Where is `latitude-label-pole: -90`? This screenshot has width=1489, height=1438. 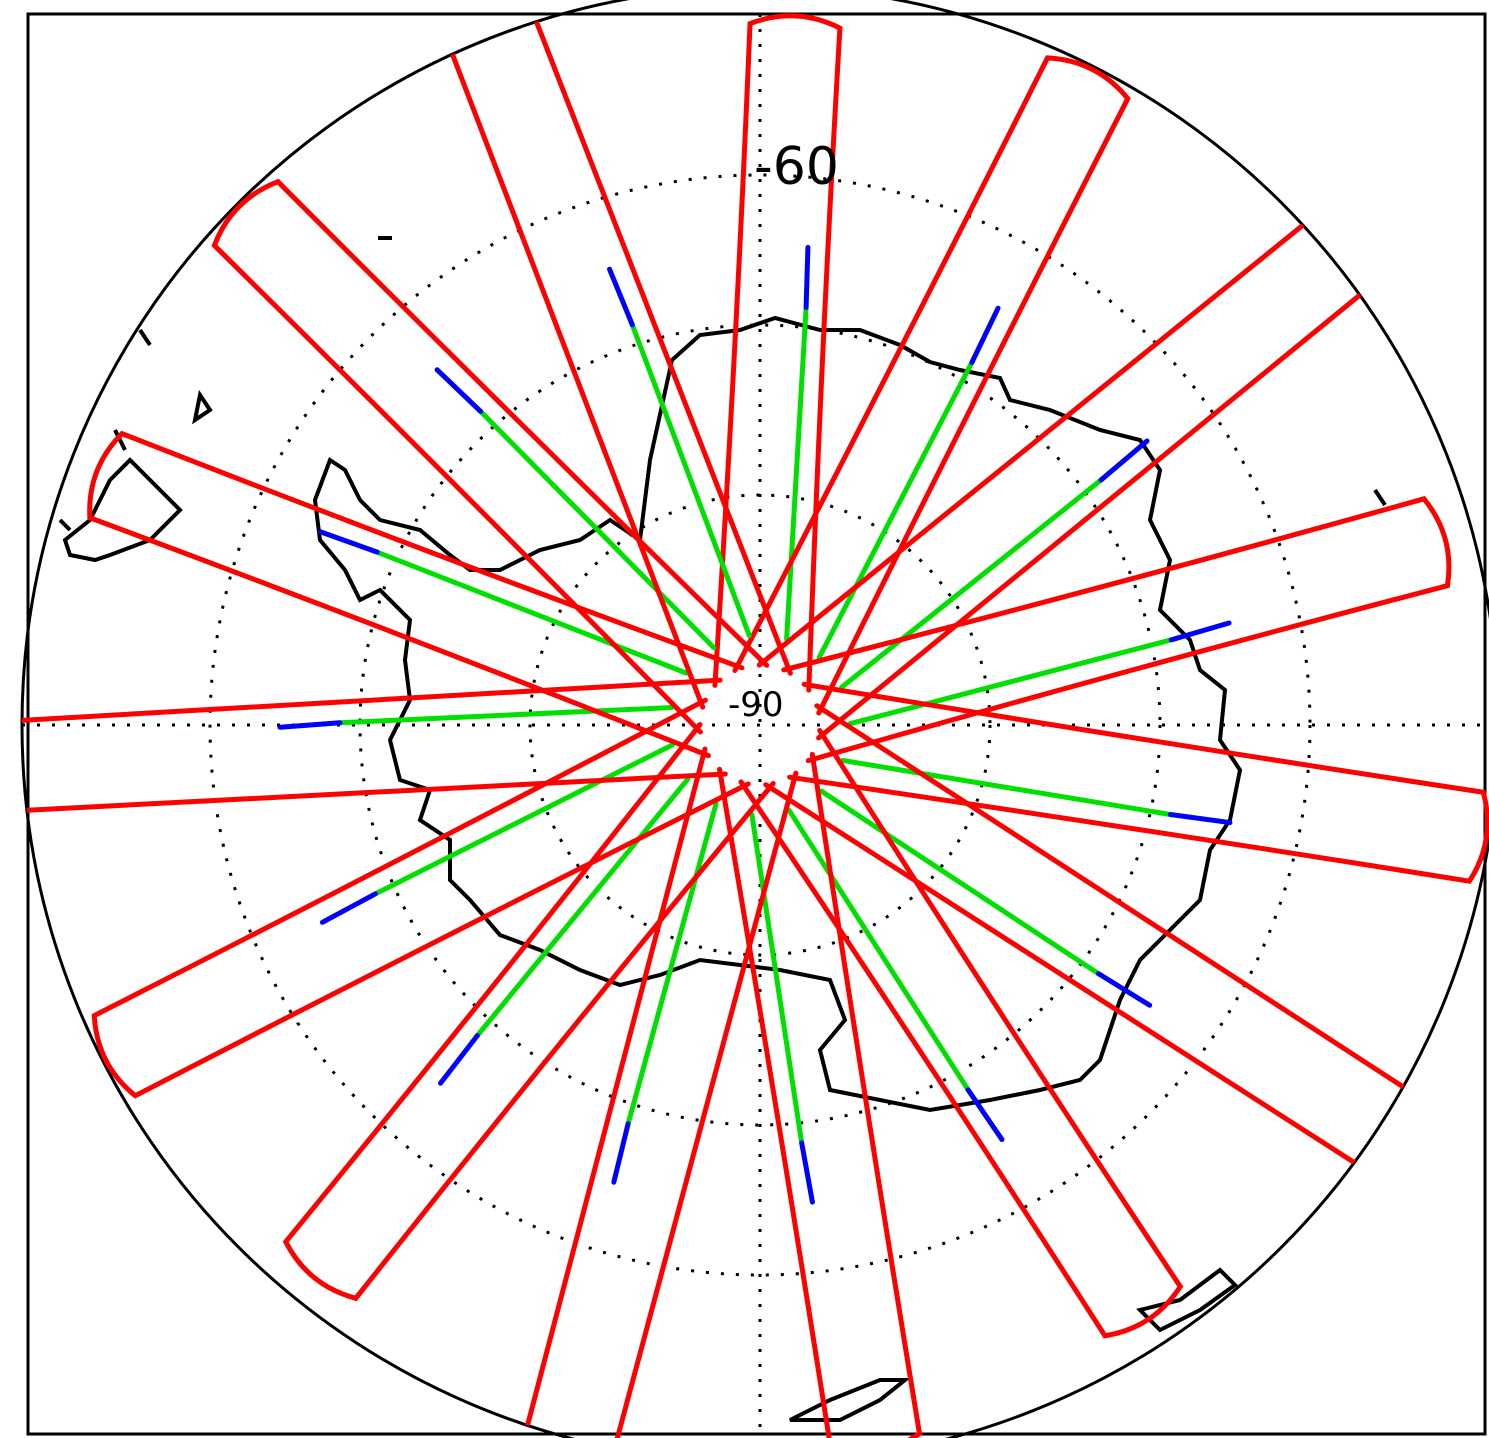
latitude-label-pole: -90 is located at coordinates (756, 705).